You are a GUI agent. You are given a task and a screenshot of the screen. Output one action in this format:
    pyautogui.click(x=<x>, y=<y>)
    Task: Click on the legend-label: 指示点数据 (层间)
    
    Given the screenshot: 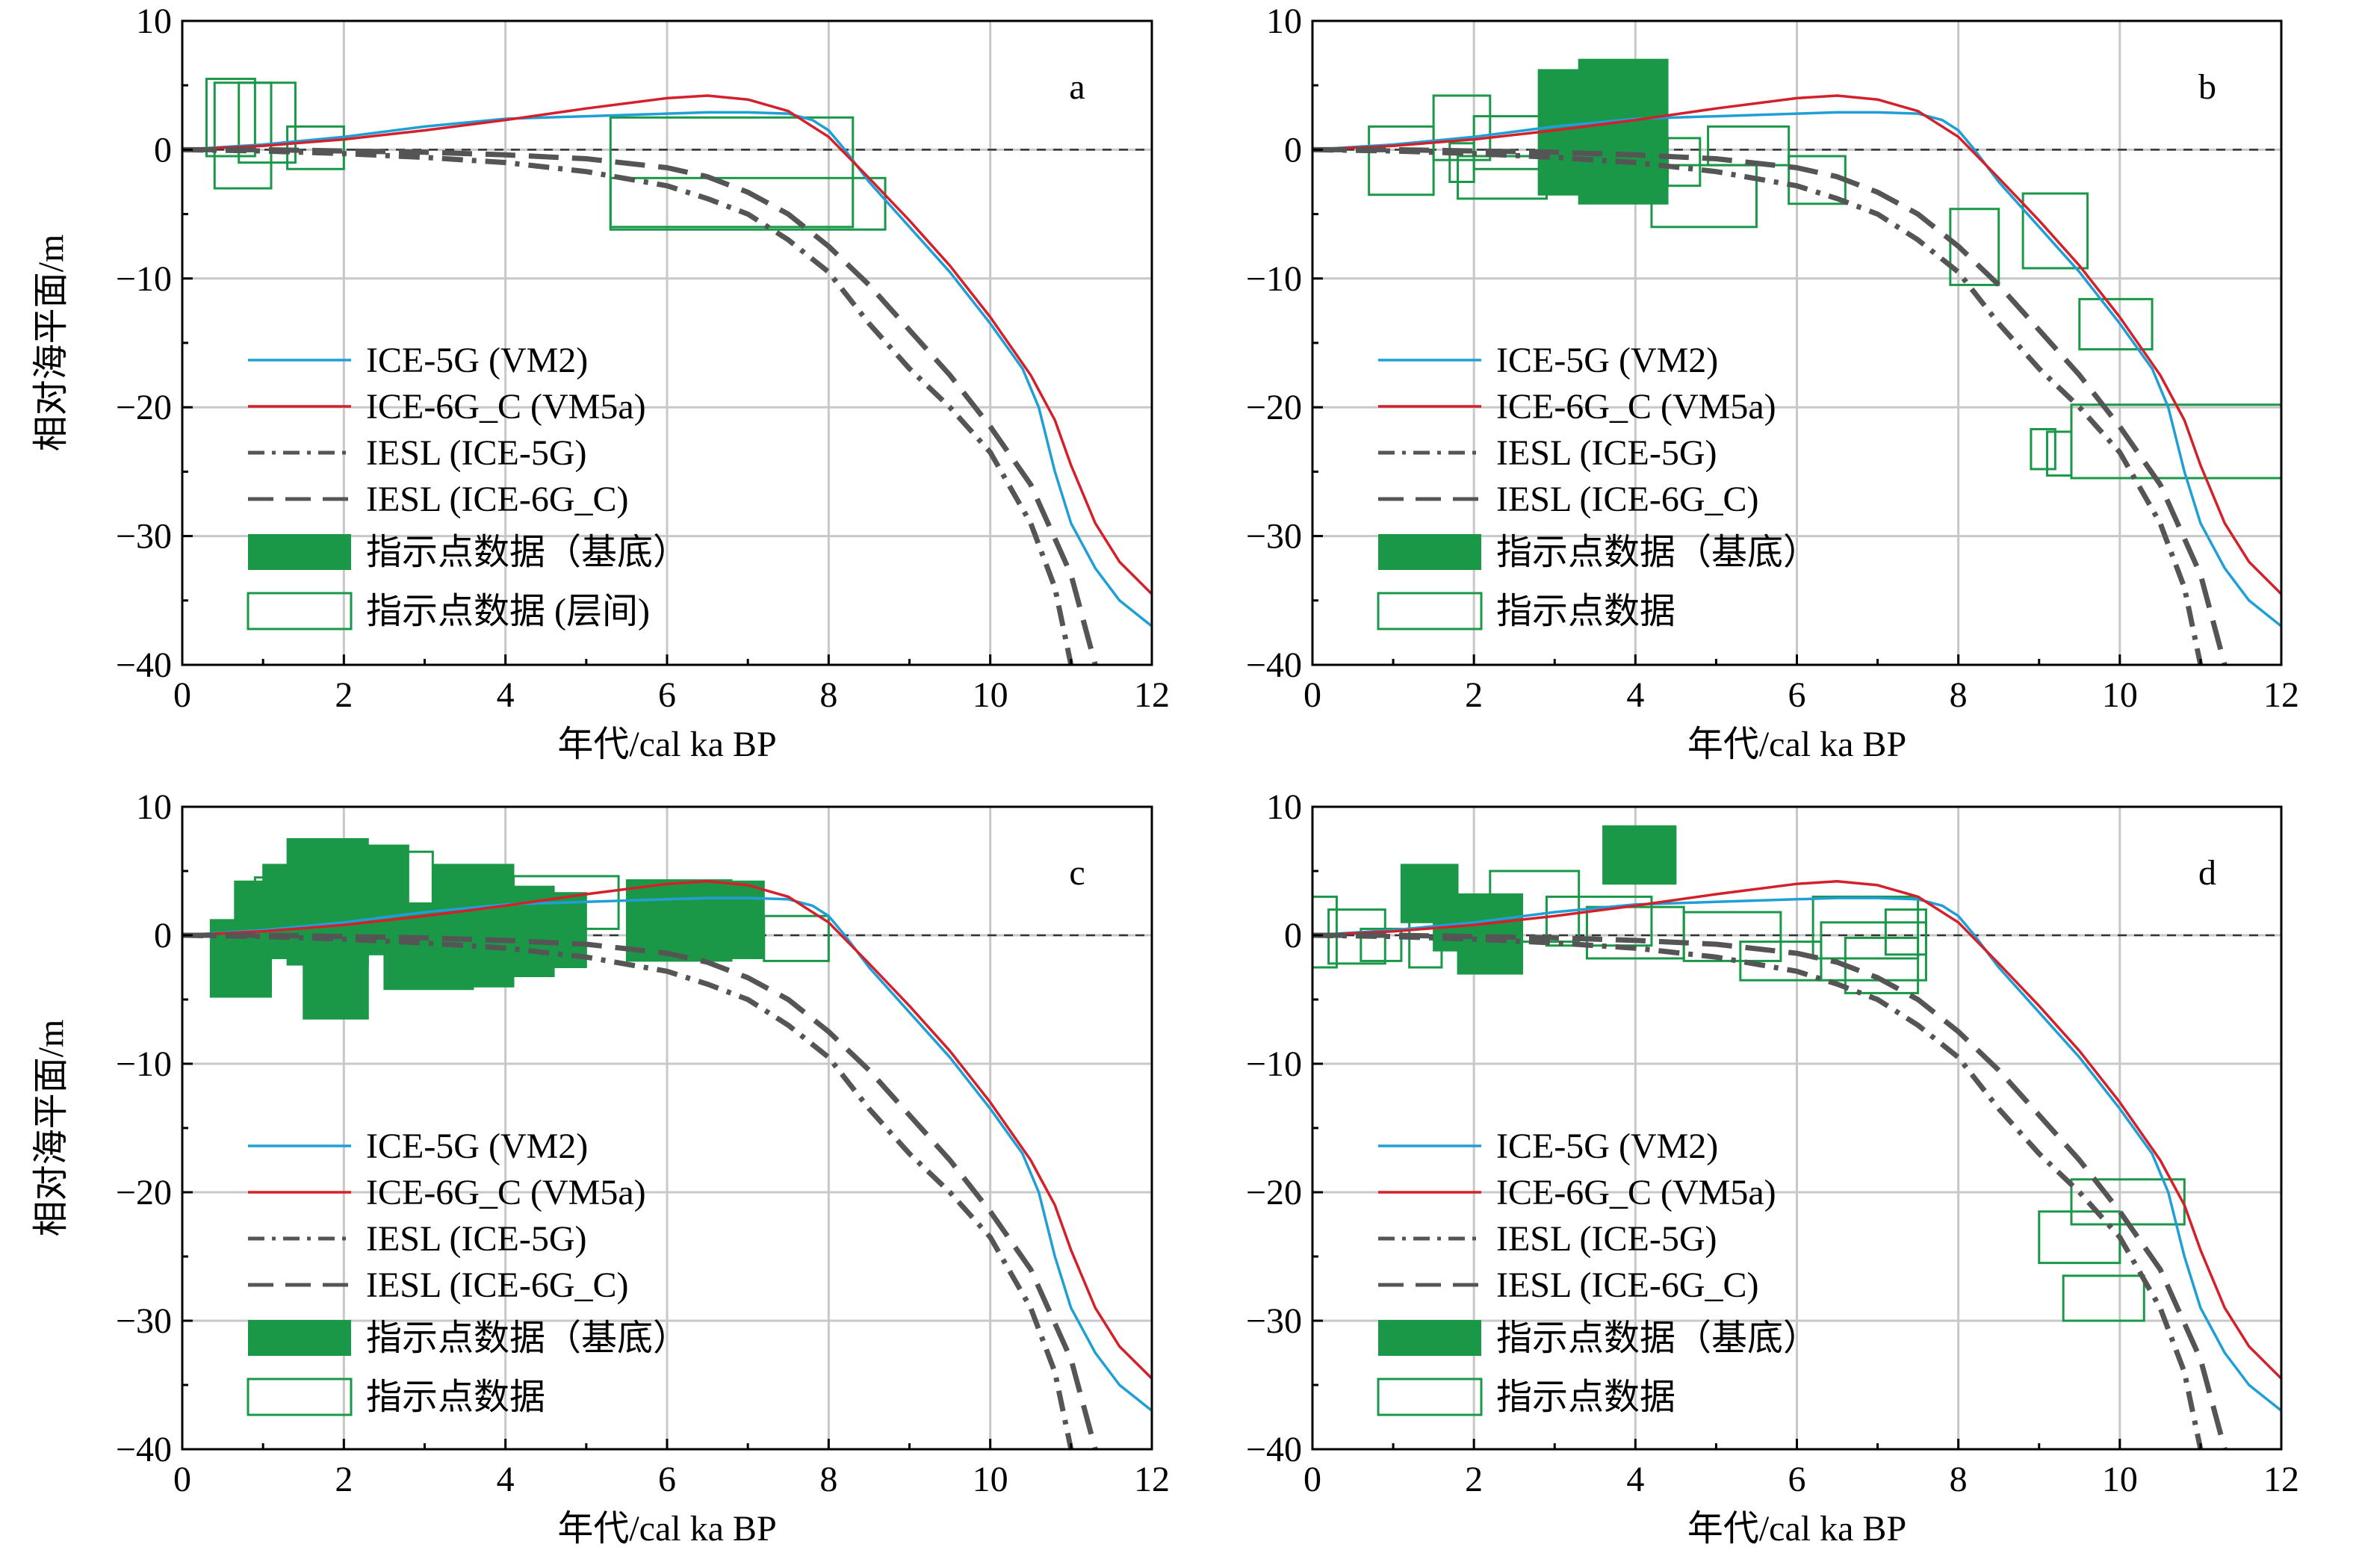 What is the action you would take?
    pyautogui.click(x=508, y=611)
    